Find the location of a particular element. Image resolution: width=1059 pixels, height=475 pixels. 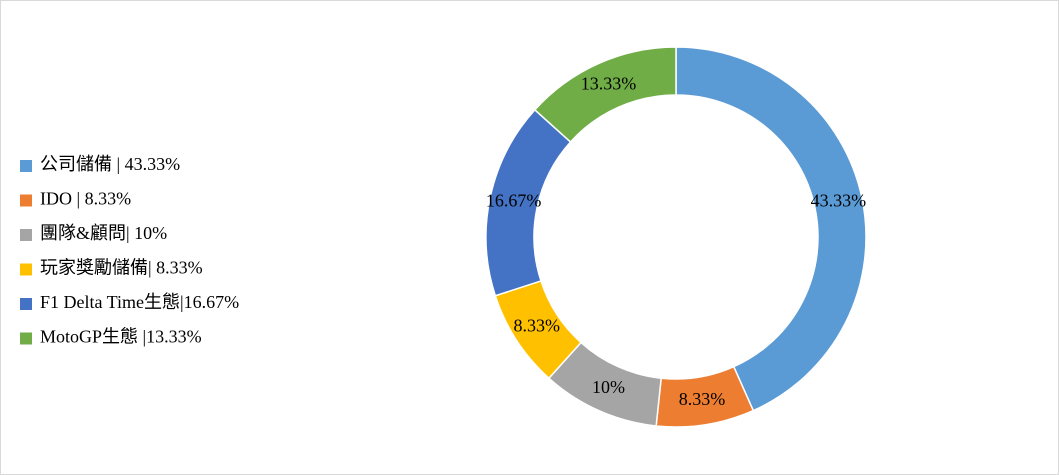

legend-label: F1 Delta Time生態|16.67% is located at coordinates (139, 302).